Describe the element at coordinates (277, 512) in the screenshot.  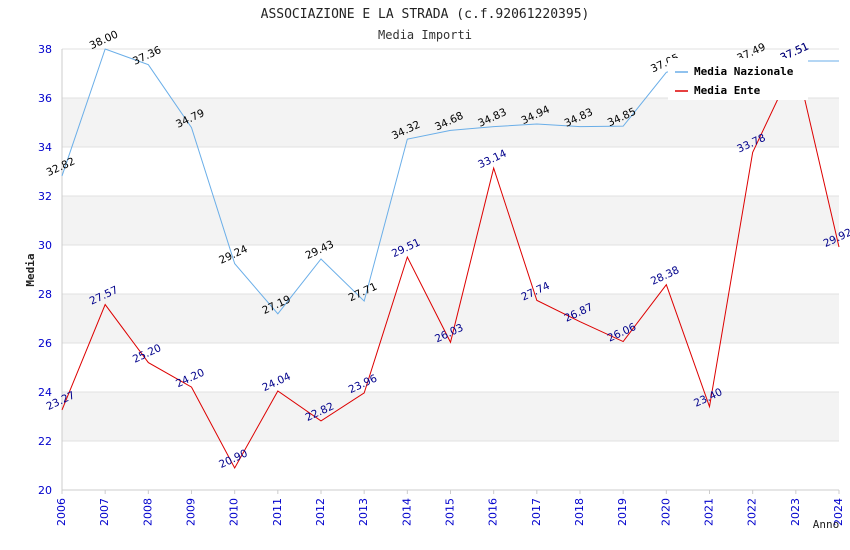
I see `x-tick-label: 2011` at that location.